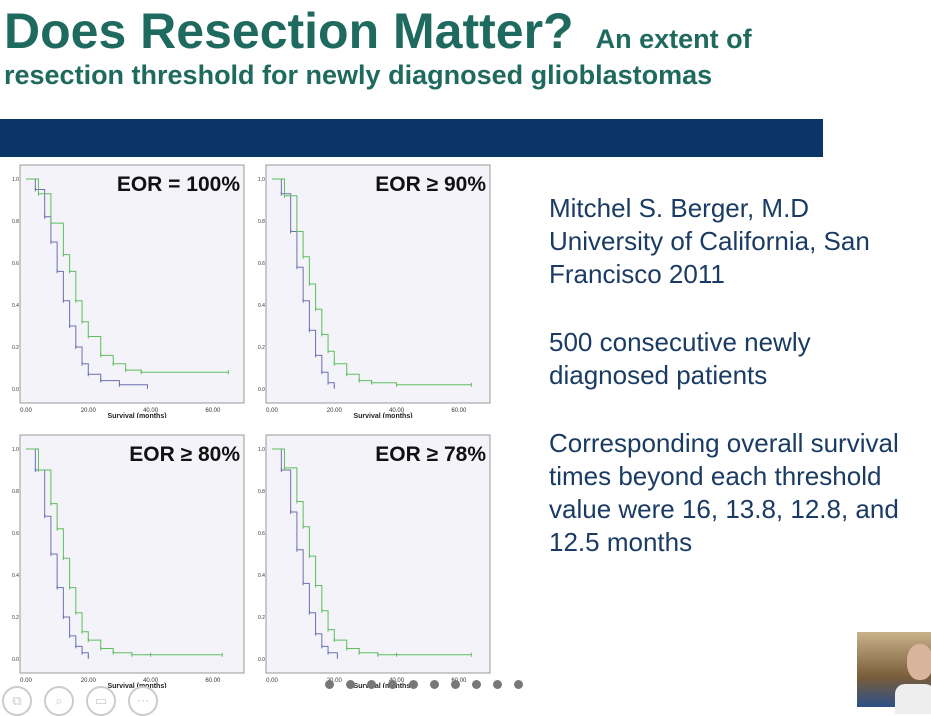 Image resolution: width=931 pixels, height=716 pixels. Describe the element at coordinates (80, 701) in the screenshot. I see `viewer-toolbar: ⧉ ⌕ ▭ ⋯` at that location.